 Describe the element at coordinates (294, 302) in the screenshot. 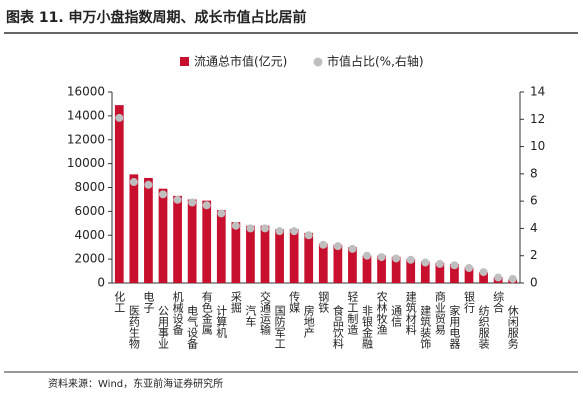

I see `x-tick-label: 传媒` at that location.